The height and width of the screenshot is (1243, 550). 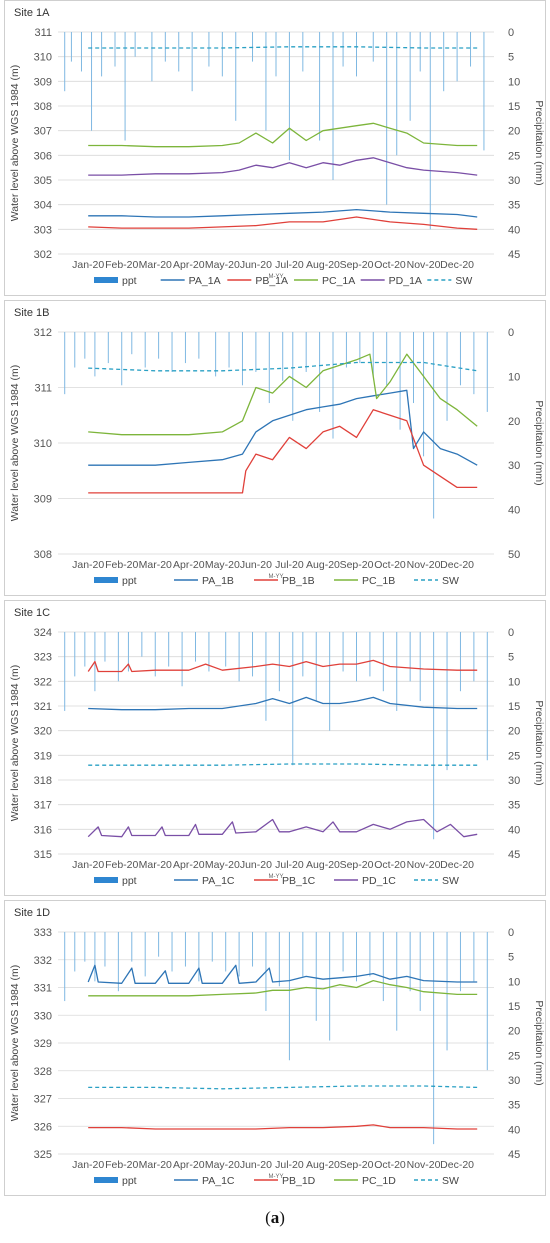 I want to click on y-tick-label: 309, so click(x=43, y=500).